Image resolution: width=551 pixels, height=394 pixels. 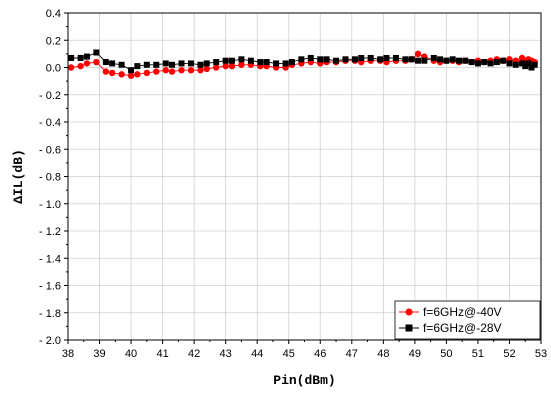 I want to click on y-tick-label: - 1.2, so click(x=50, y=232).